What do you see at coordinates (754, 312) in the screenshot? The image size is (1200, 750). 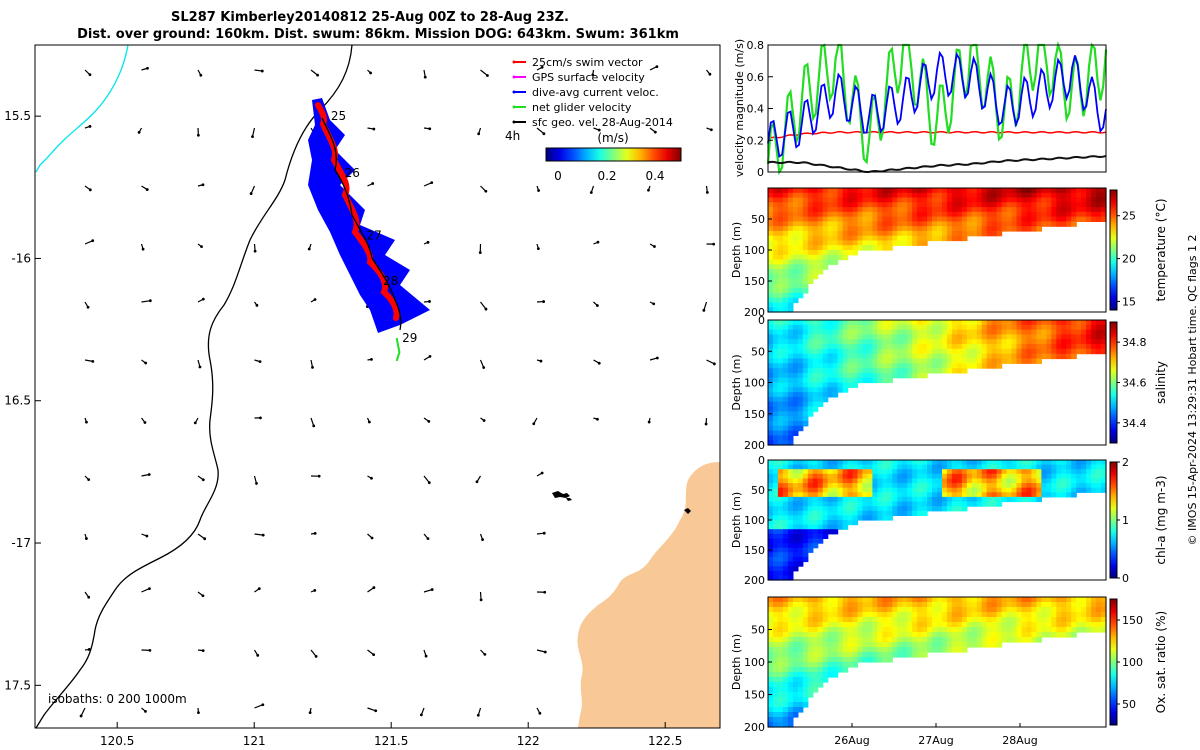 I see `section-ytick-label: 200` at bounding box center [754, 312].